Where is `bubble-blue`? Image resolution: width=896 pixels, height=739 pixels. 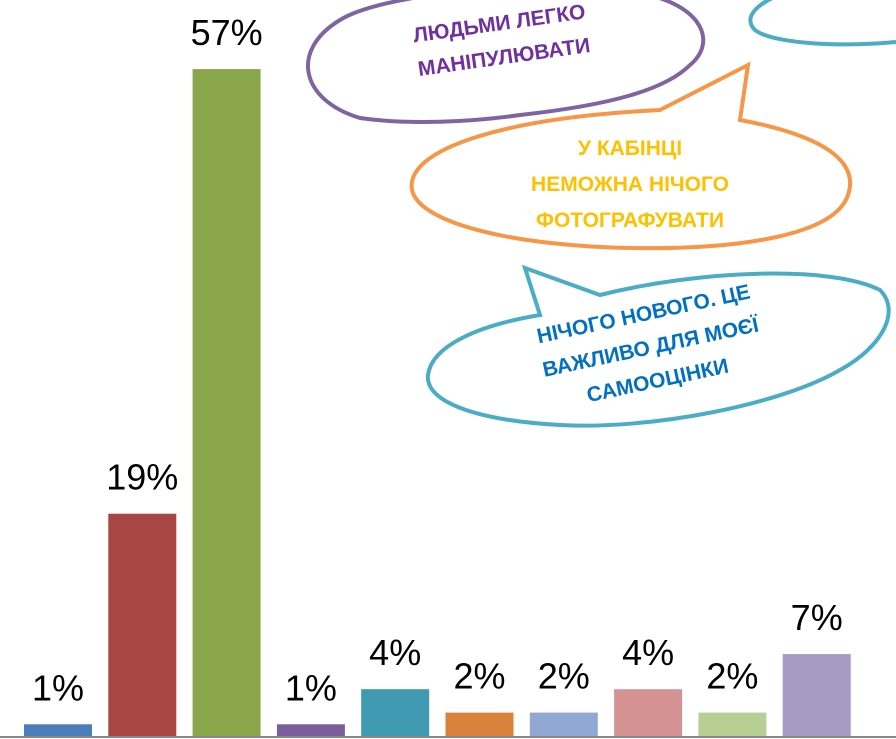
bubble-blue is located at coordinates (658, 346).